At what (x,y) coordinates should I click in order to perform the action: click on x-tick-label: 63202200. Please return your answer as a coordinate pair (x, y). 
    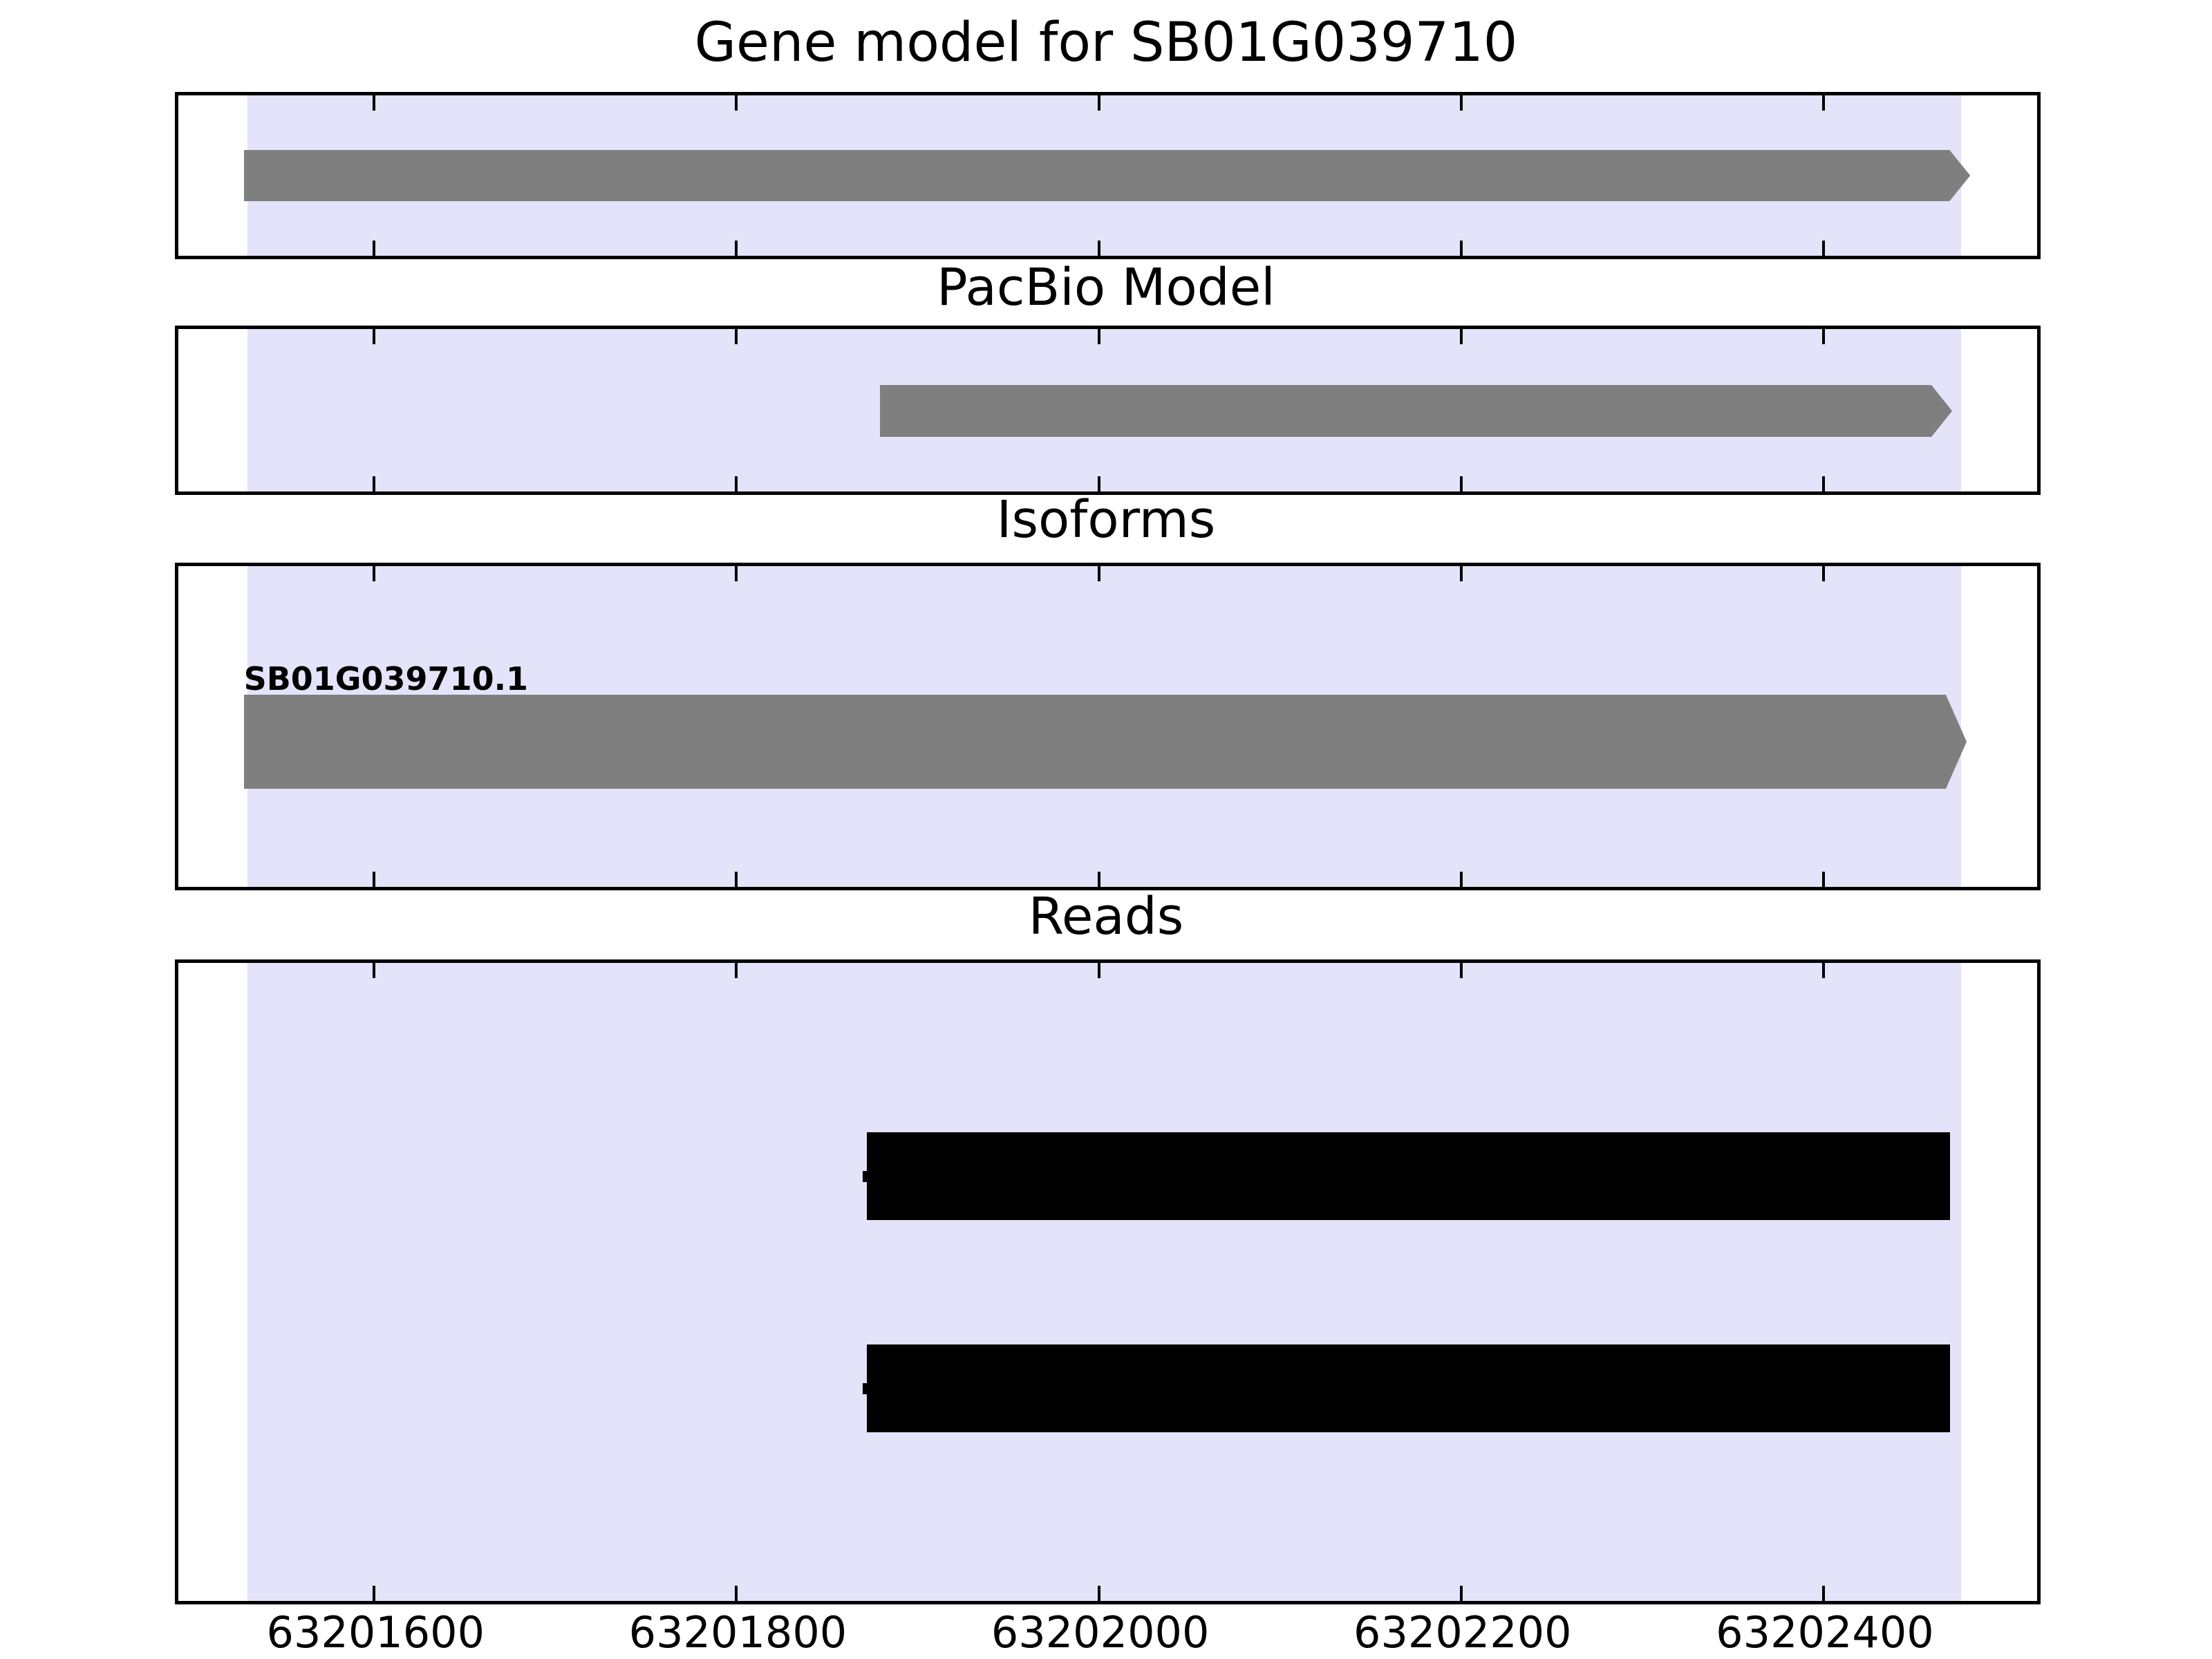
    Looking at the image, I should click on (1462, 1633).